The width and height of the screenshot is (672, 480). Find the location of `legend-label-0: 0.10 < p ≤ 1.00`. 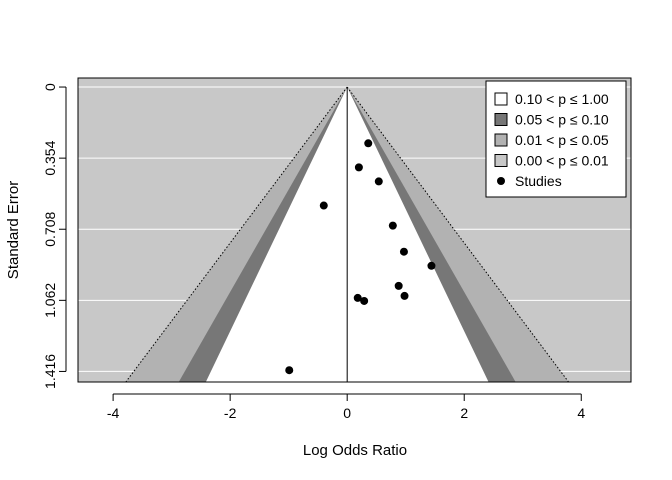

legend-label-0: 0.10 < p ≤ 1.00 is located at coordinates (562, 99).